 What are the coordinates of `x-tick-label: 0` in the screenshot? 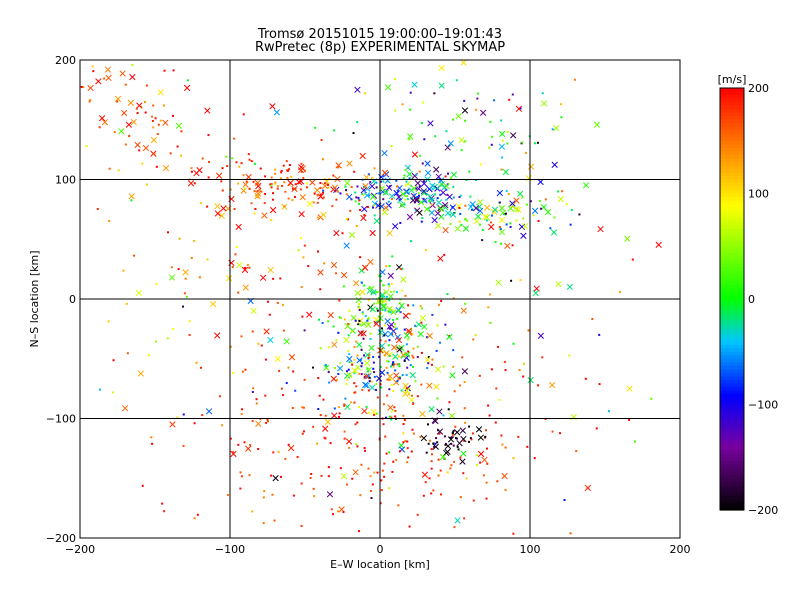 It's located at (380, 549).